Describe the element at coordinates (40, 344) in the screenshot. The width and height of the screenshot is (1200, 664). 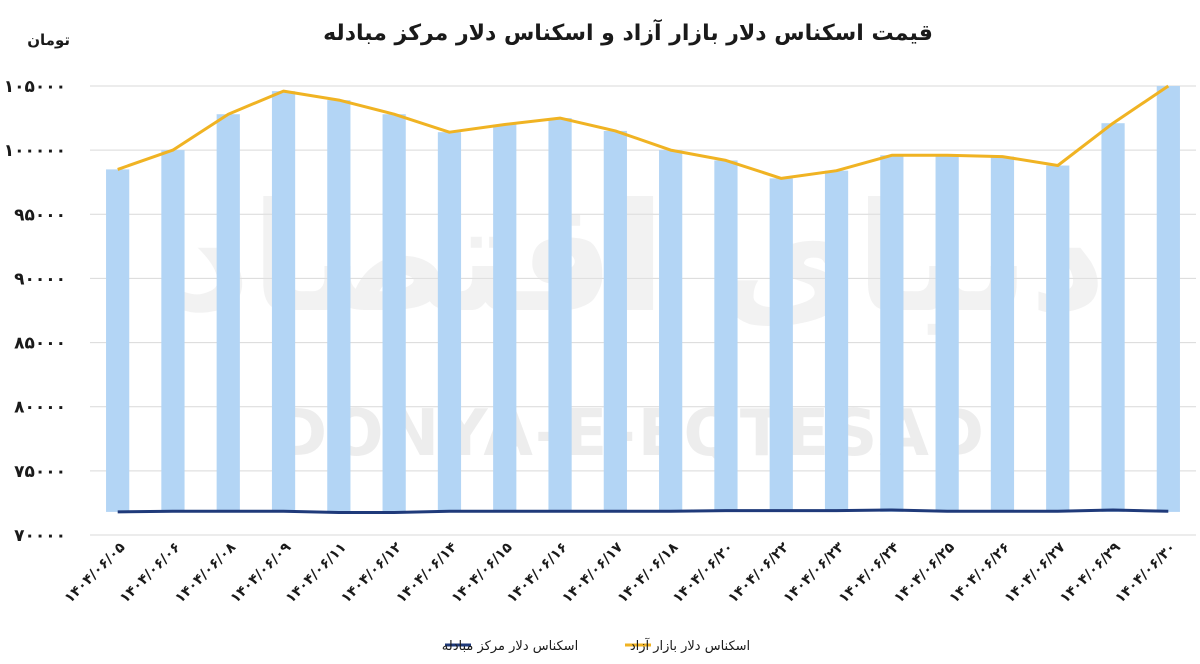
I see `y-tick-label: ۸۵۰۰۰` at that location.